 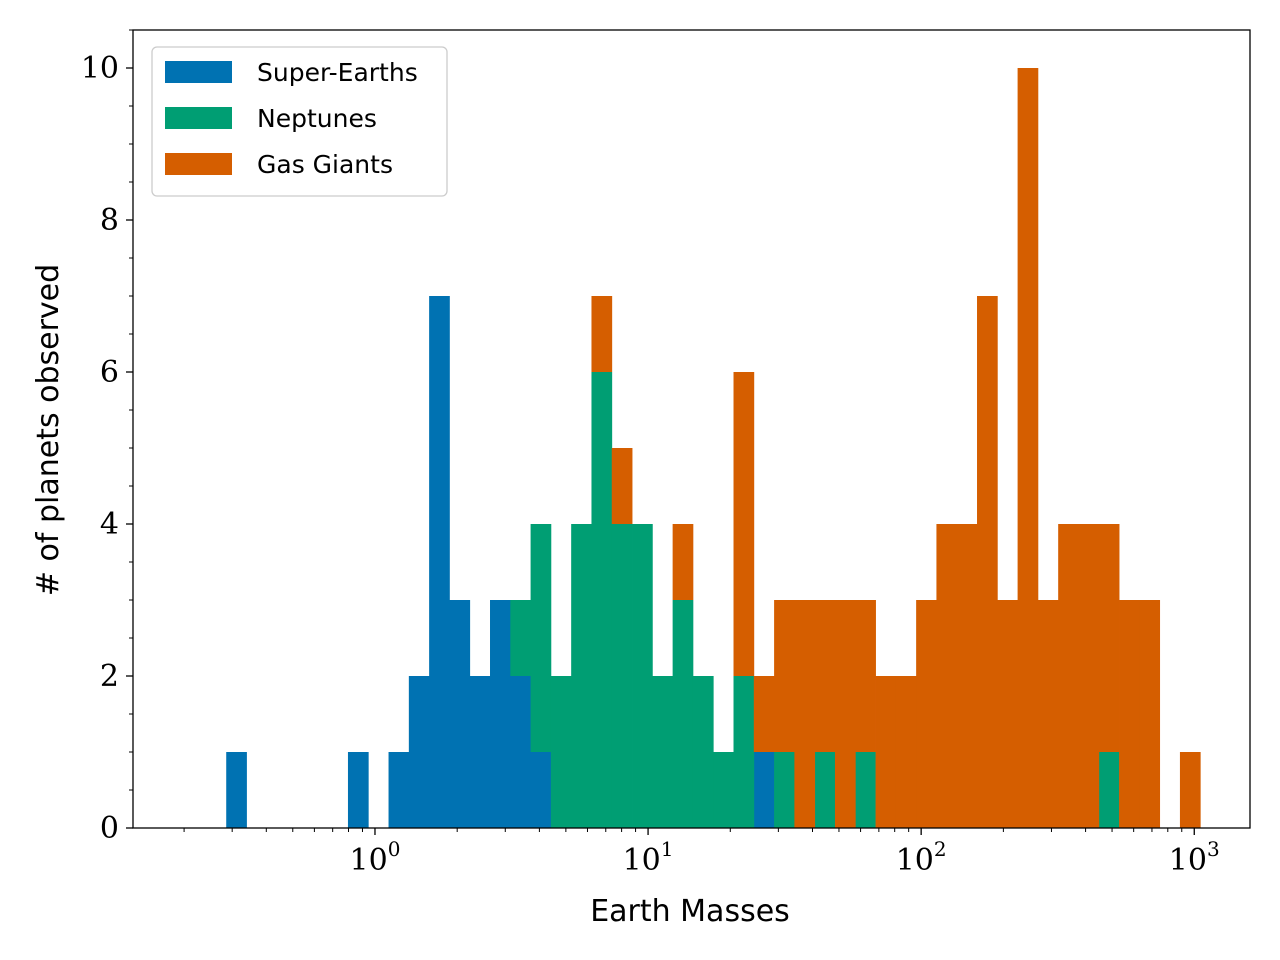 I want to click on y-tick-label: 8, so click(x=109, y=220).